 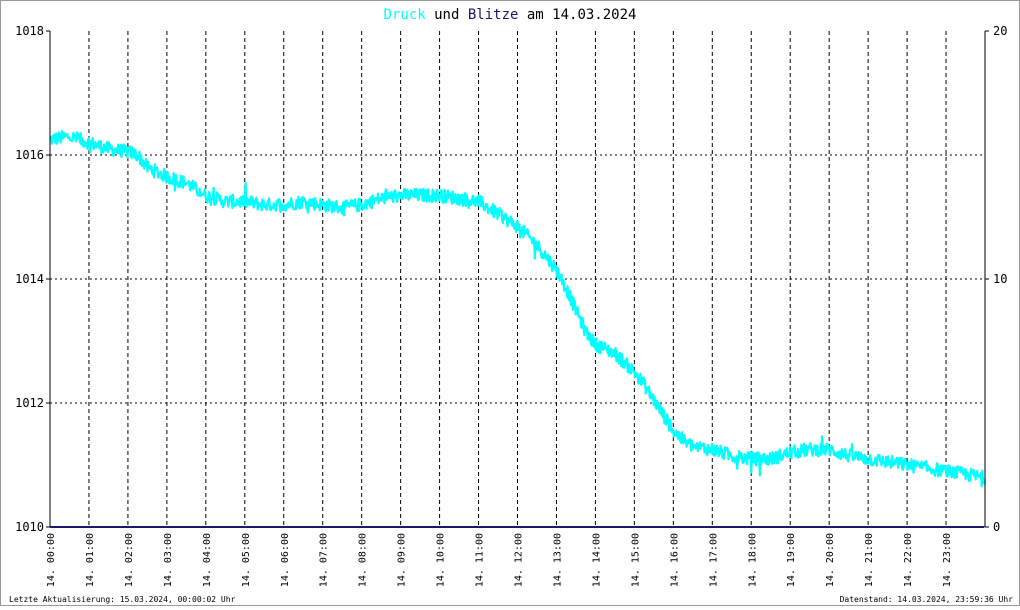 I want to click on x-tick-label: 14. 06:00, so click(x=285, y=560).